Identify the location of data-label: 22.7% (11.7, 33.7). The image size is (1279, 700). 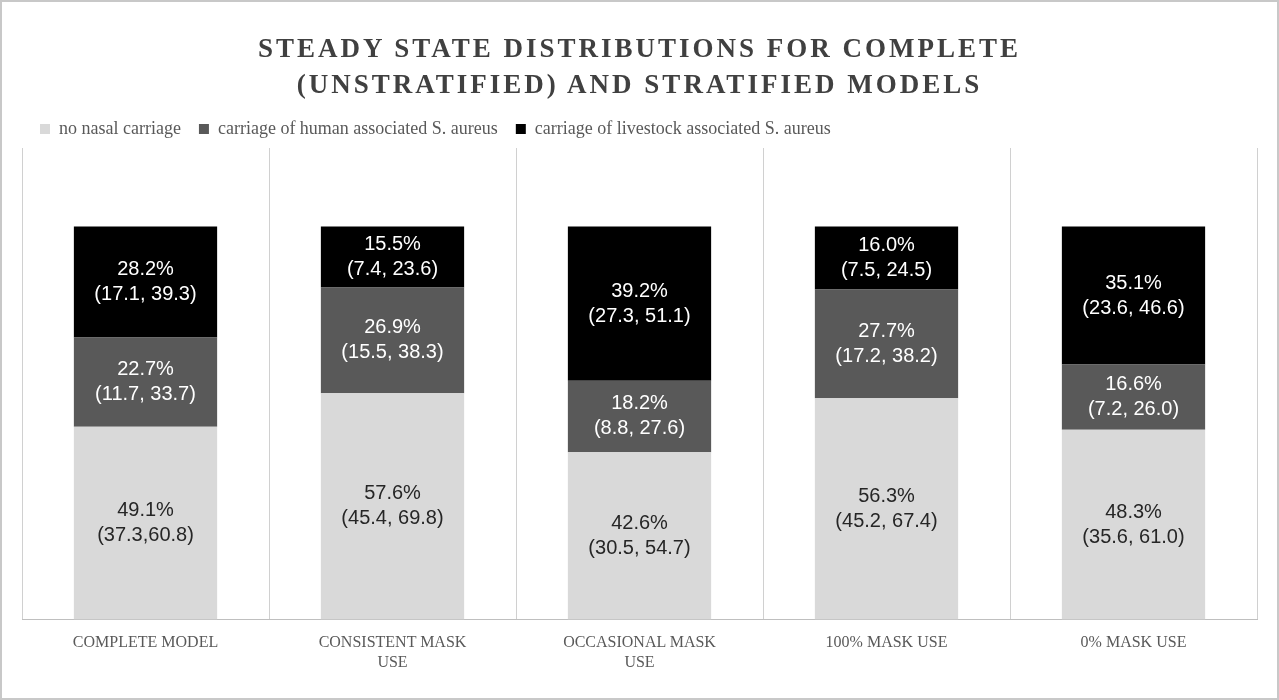
(145, 381).